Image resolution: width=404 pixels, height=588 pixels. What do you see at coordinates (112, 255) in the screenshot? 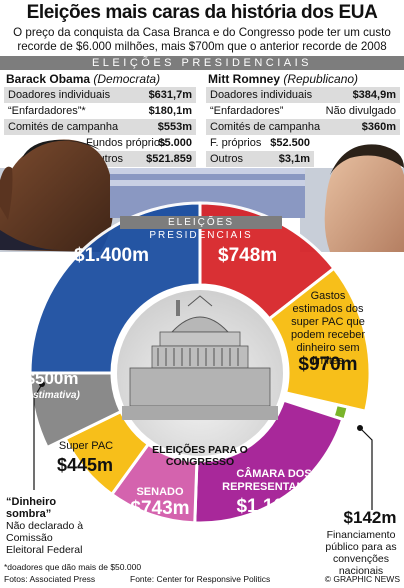
I see `slice-label-obama: $1.400m` at bounding box center [112, 255].